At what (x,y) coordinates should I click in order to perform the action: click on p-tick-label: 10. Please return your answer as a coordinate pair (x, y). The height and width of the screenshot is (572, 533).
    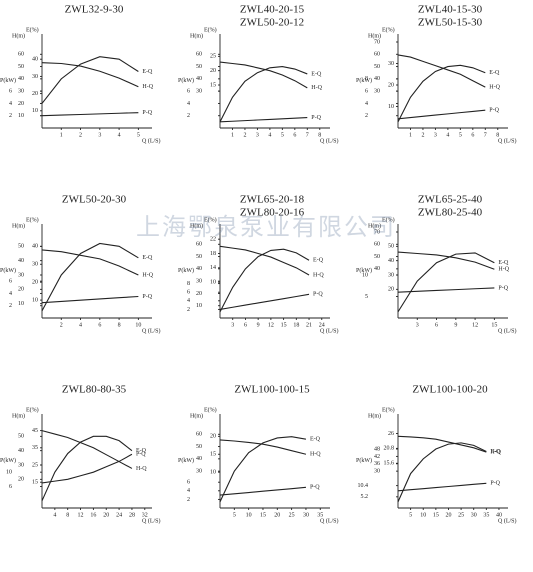
    Looking at the image, I should click on (365, 275).